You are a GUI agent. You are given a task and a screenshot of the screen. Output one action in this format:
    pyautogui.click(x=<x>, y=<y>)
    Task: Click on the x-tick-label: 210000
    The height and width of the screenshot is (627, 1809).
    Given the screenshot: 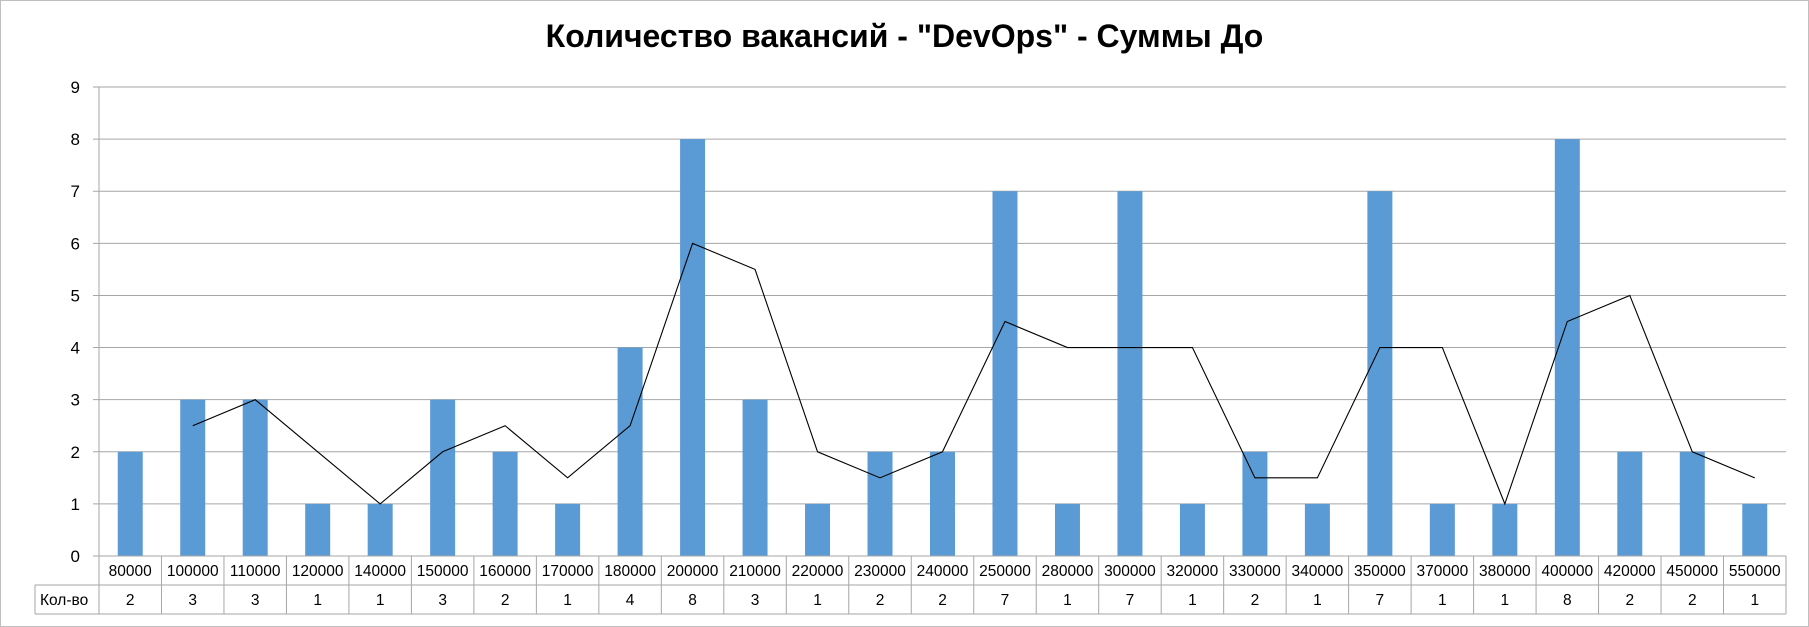 What is the action you would take?
    pyautogui.click(x=755, y=571)
    